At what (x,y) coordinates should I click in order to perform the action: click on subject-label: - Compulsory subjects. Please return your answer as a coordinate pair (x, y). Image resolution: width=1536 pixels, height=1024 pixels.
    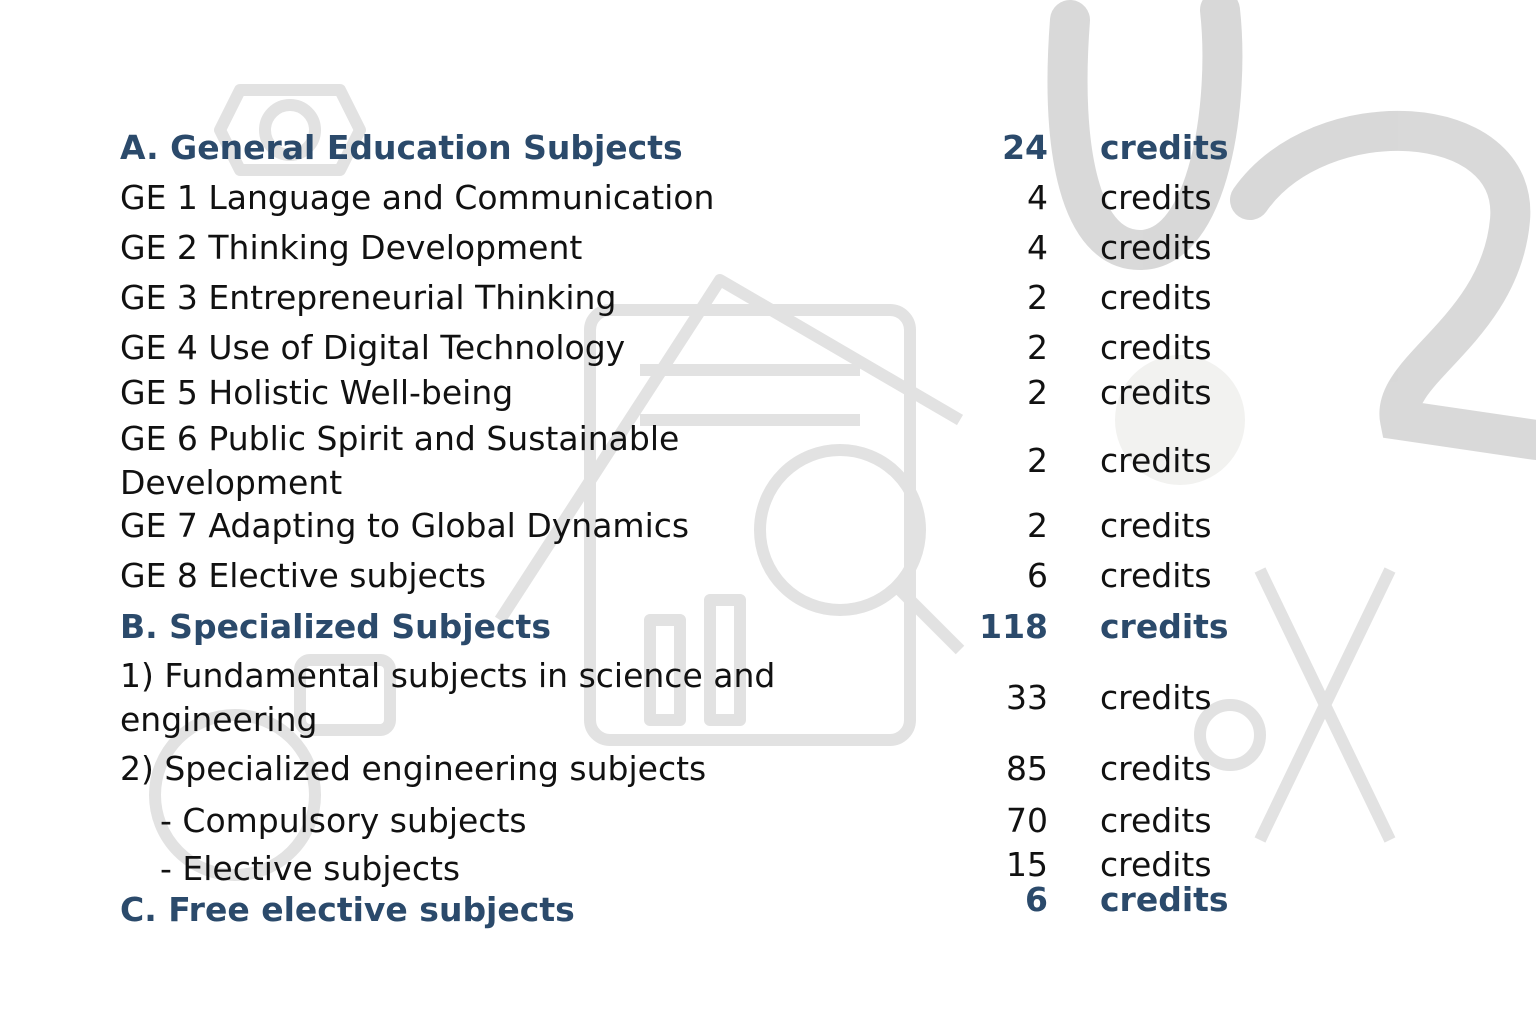
    Looking at the image, I should click on (343, 820).